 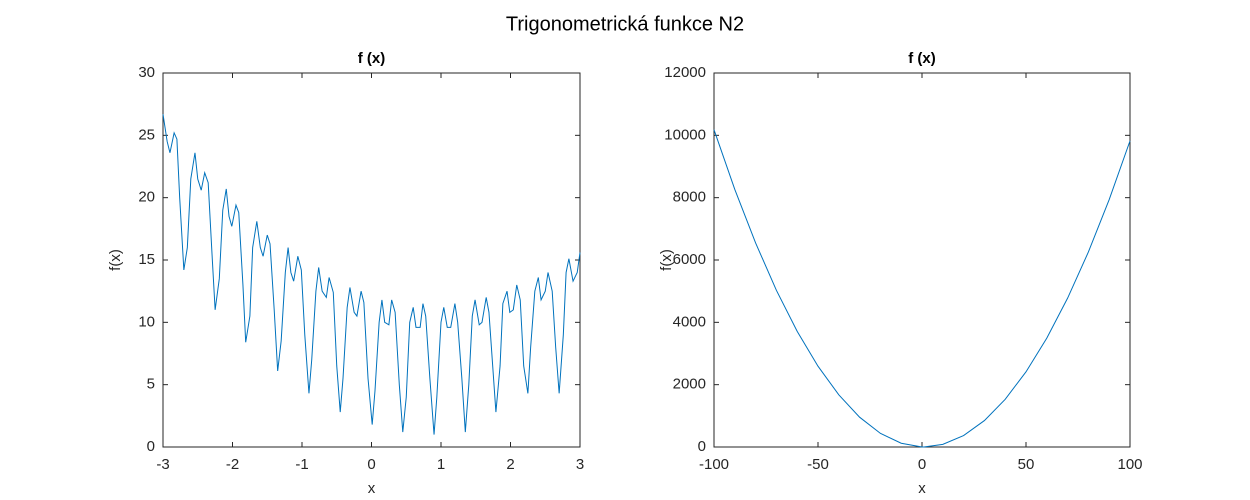 I want to click on y-tick-label: 10000, so click(x=685, y=134).